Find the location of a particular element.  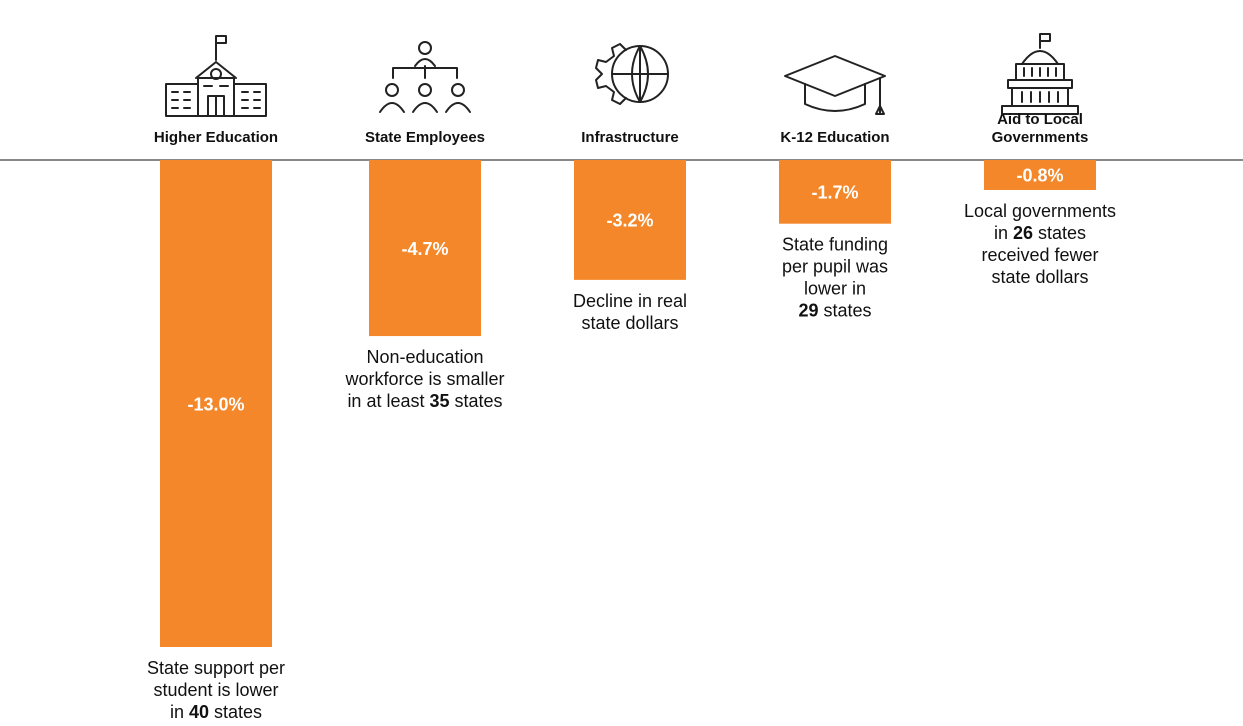

value-label: -13.0% is located at coordinates (215, 404).